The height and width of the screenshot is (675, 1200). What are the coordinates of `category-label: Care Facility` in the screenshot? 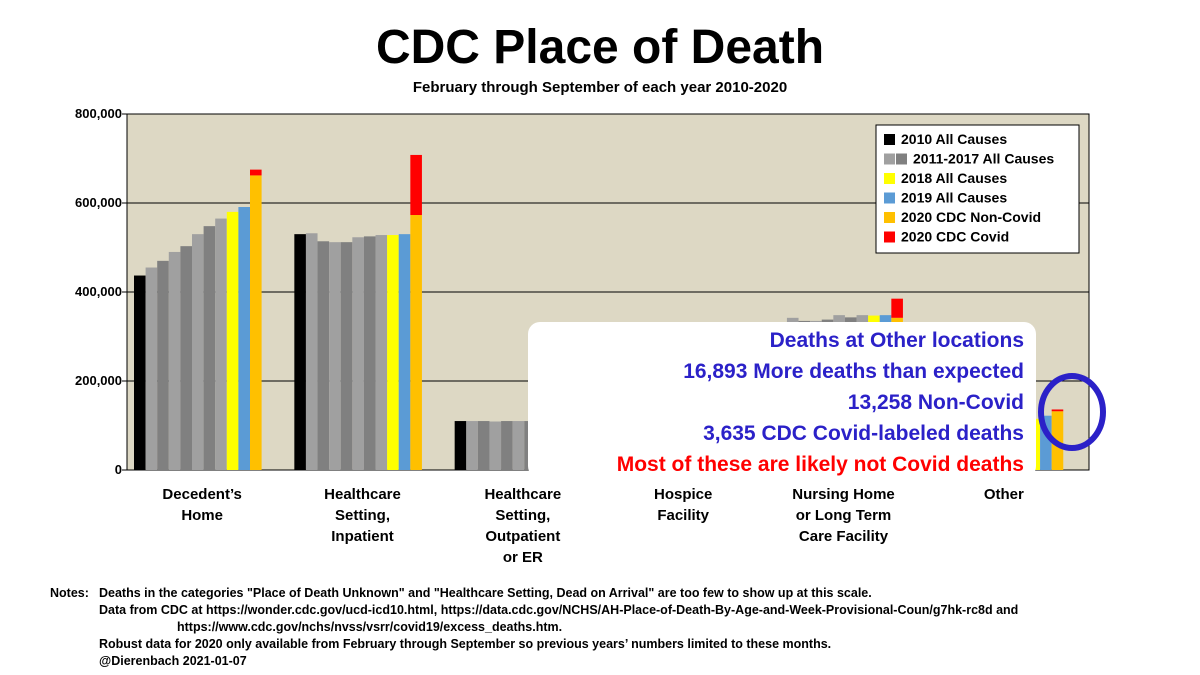 It's located at (844, 536).